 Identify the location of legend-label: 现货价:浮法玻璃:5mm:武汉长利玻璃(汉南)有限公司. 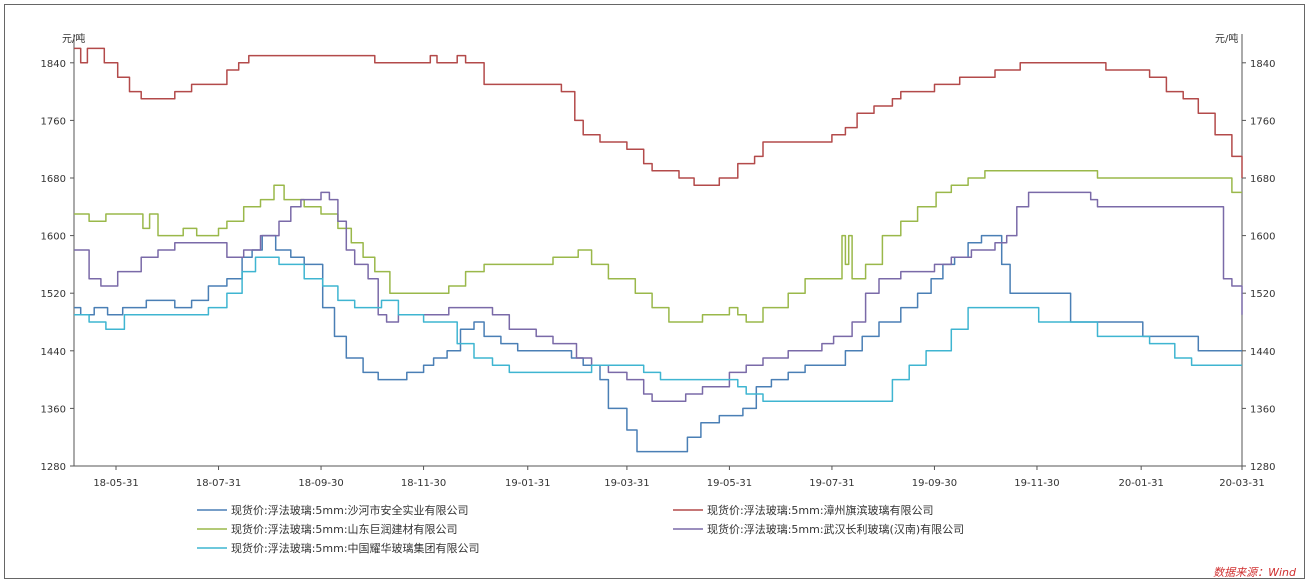
(835, 529).